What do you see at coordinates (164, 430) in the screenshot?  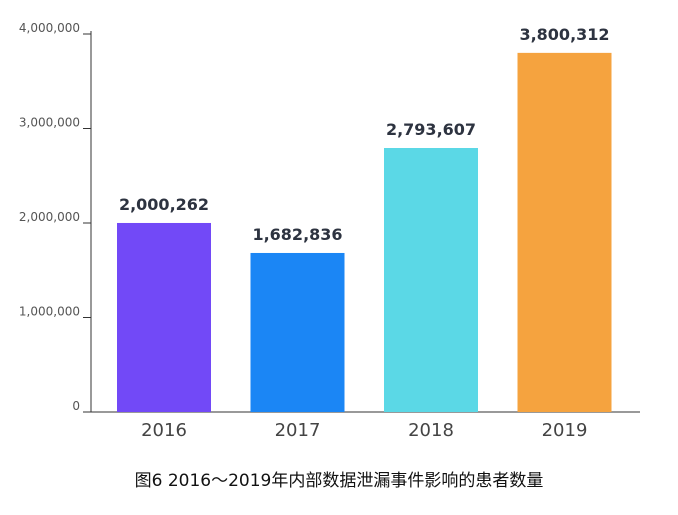 I see `x-tick-label-2016: 2016` at bounding box center [164, 430].